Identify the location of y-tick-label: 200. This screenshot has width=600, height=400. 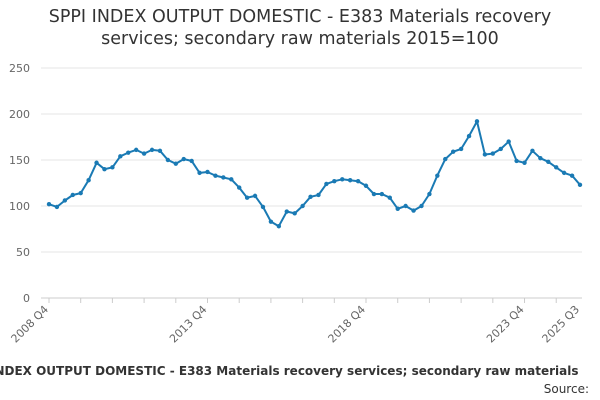
(19, 114).